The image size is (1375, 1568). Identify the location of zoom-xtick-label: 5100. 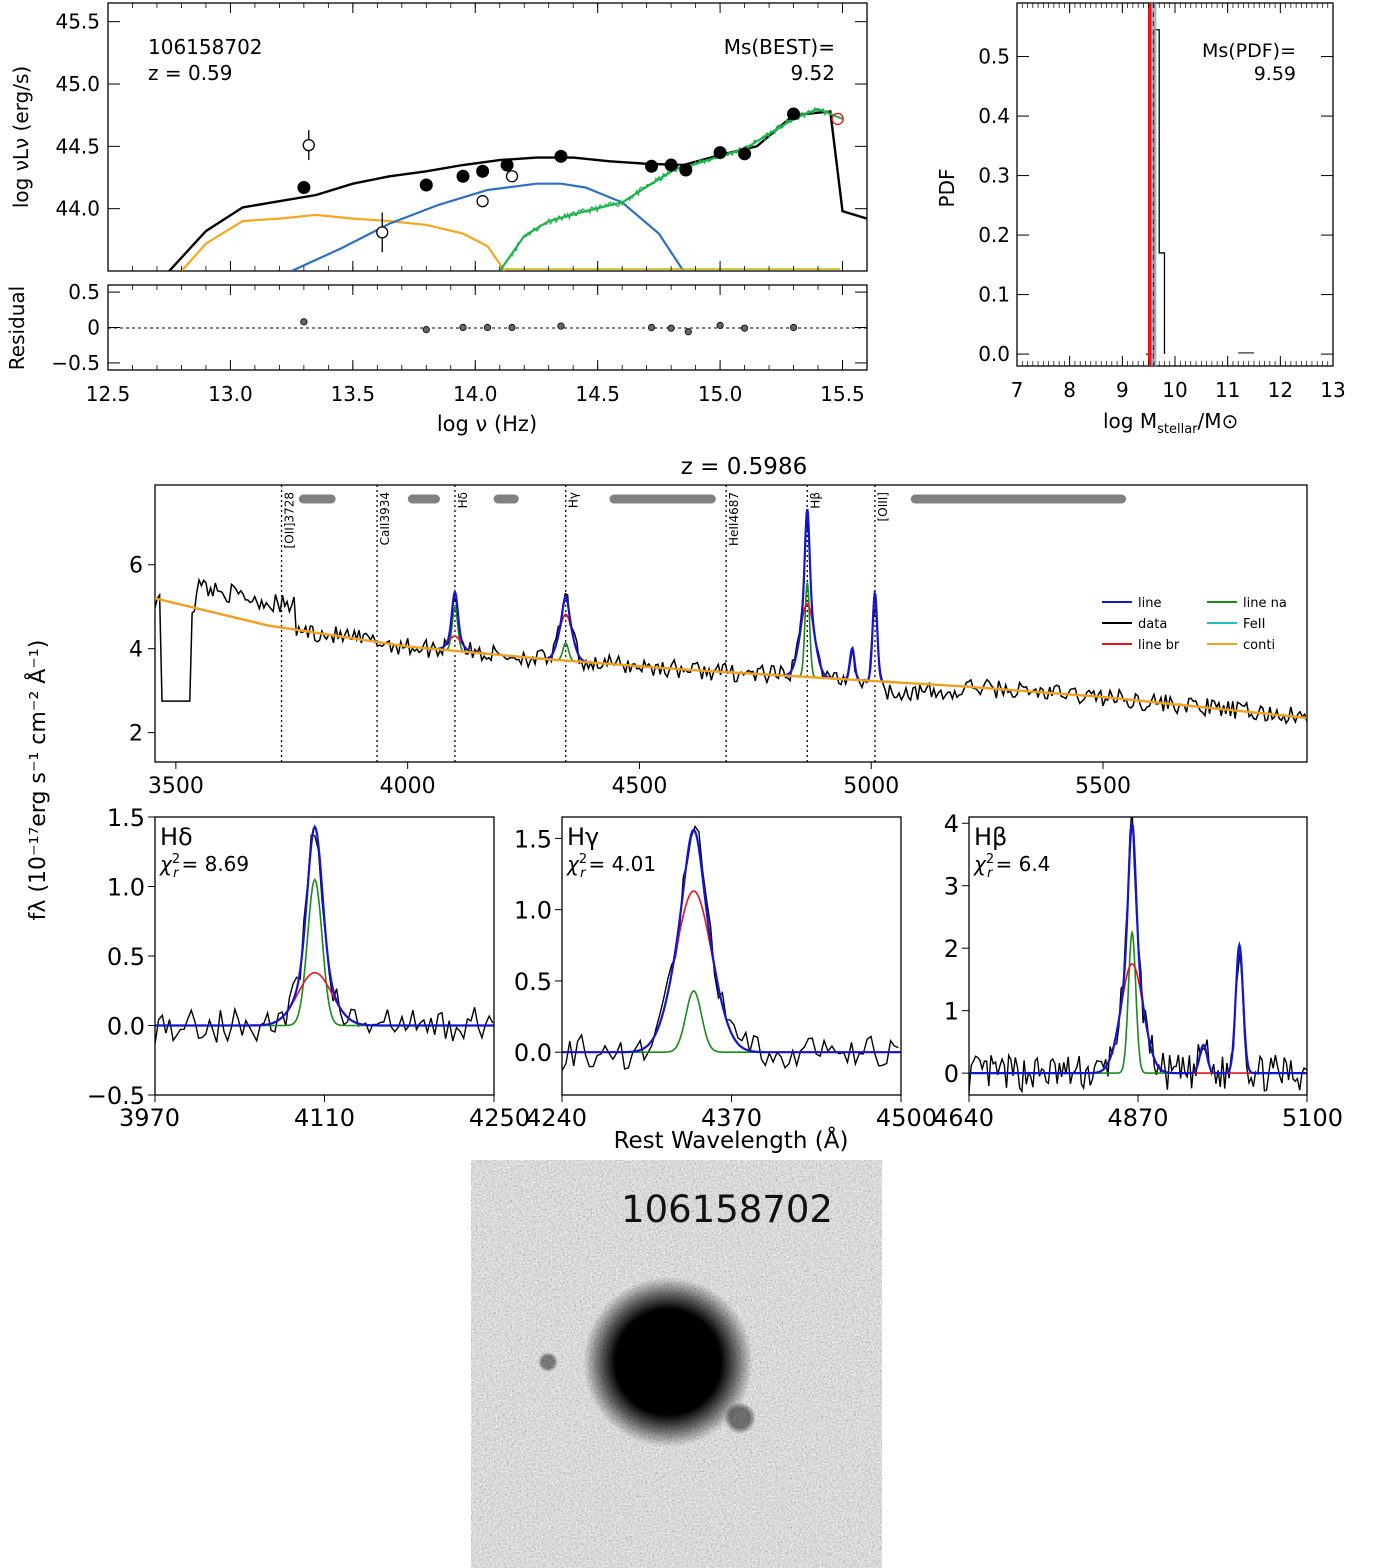
(1312, 1118).